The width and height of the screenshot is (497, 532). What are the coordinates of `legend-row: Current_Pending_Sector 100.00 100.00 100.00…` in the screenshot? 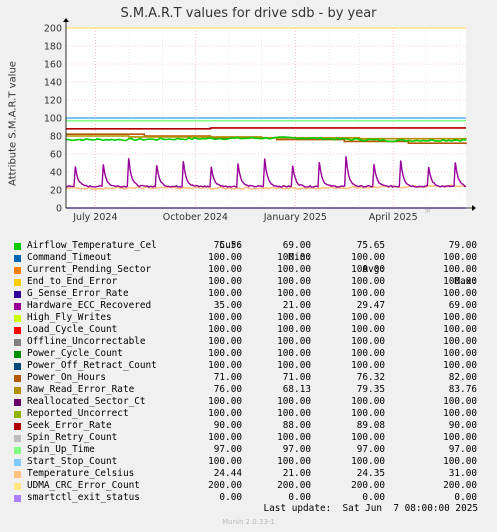 It's located at (248, 270).